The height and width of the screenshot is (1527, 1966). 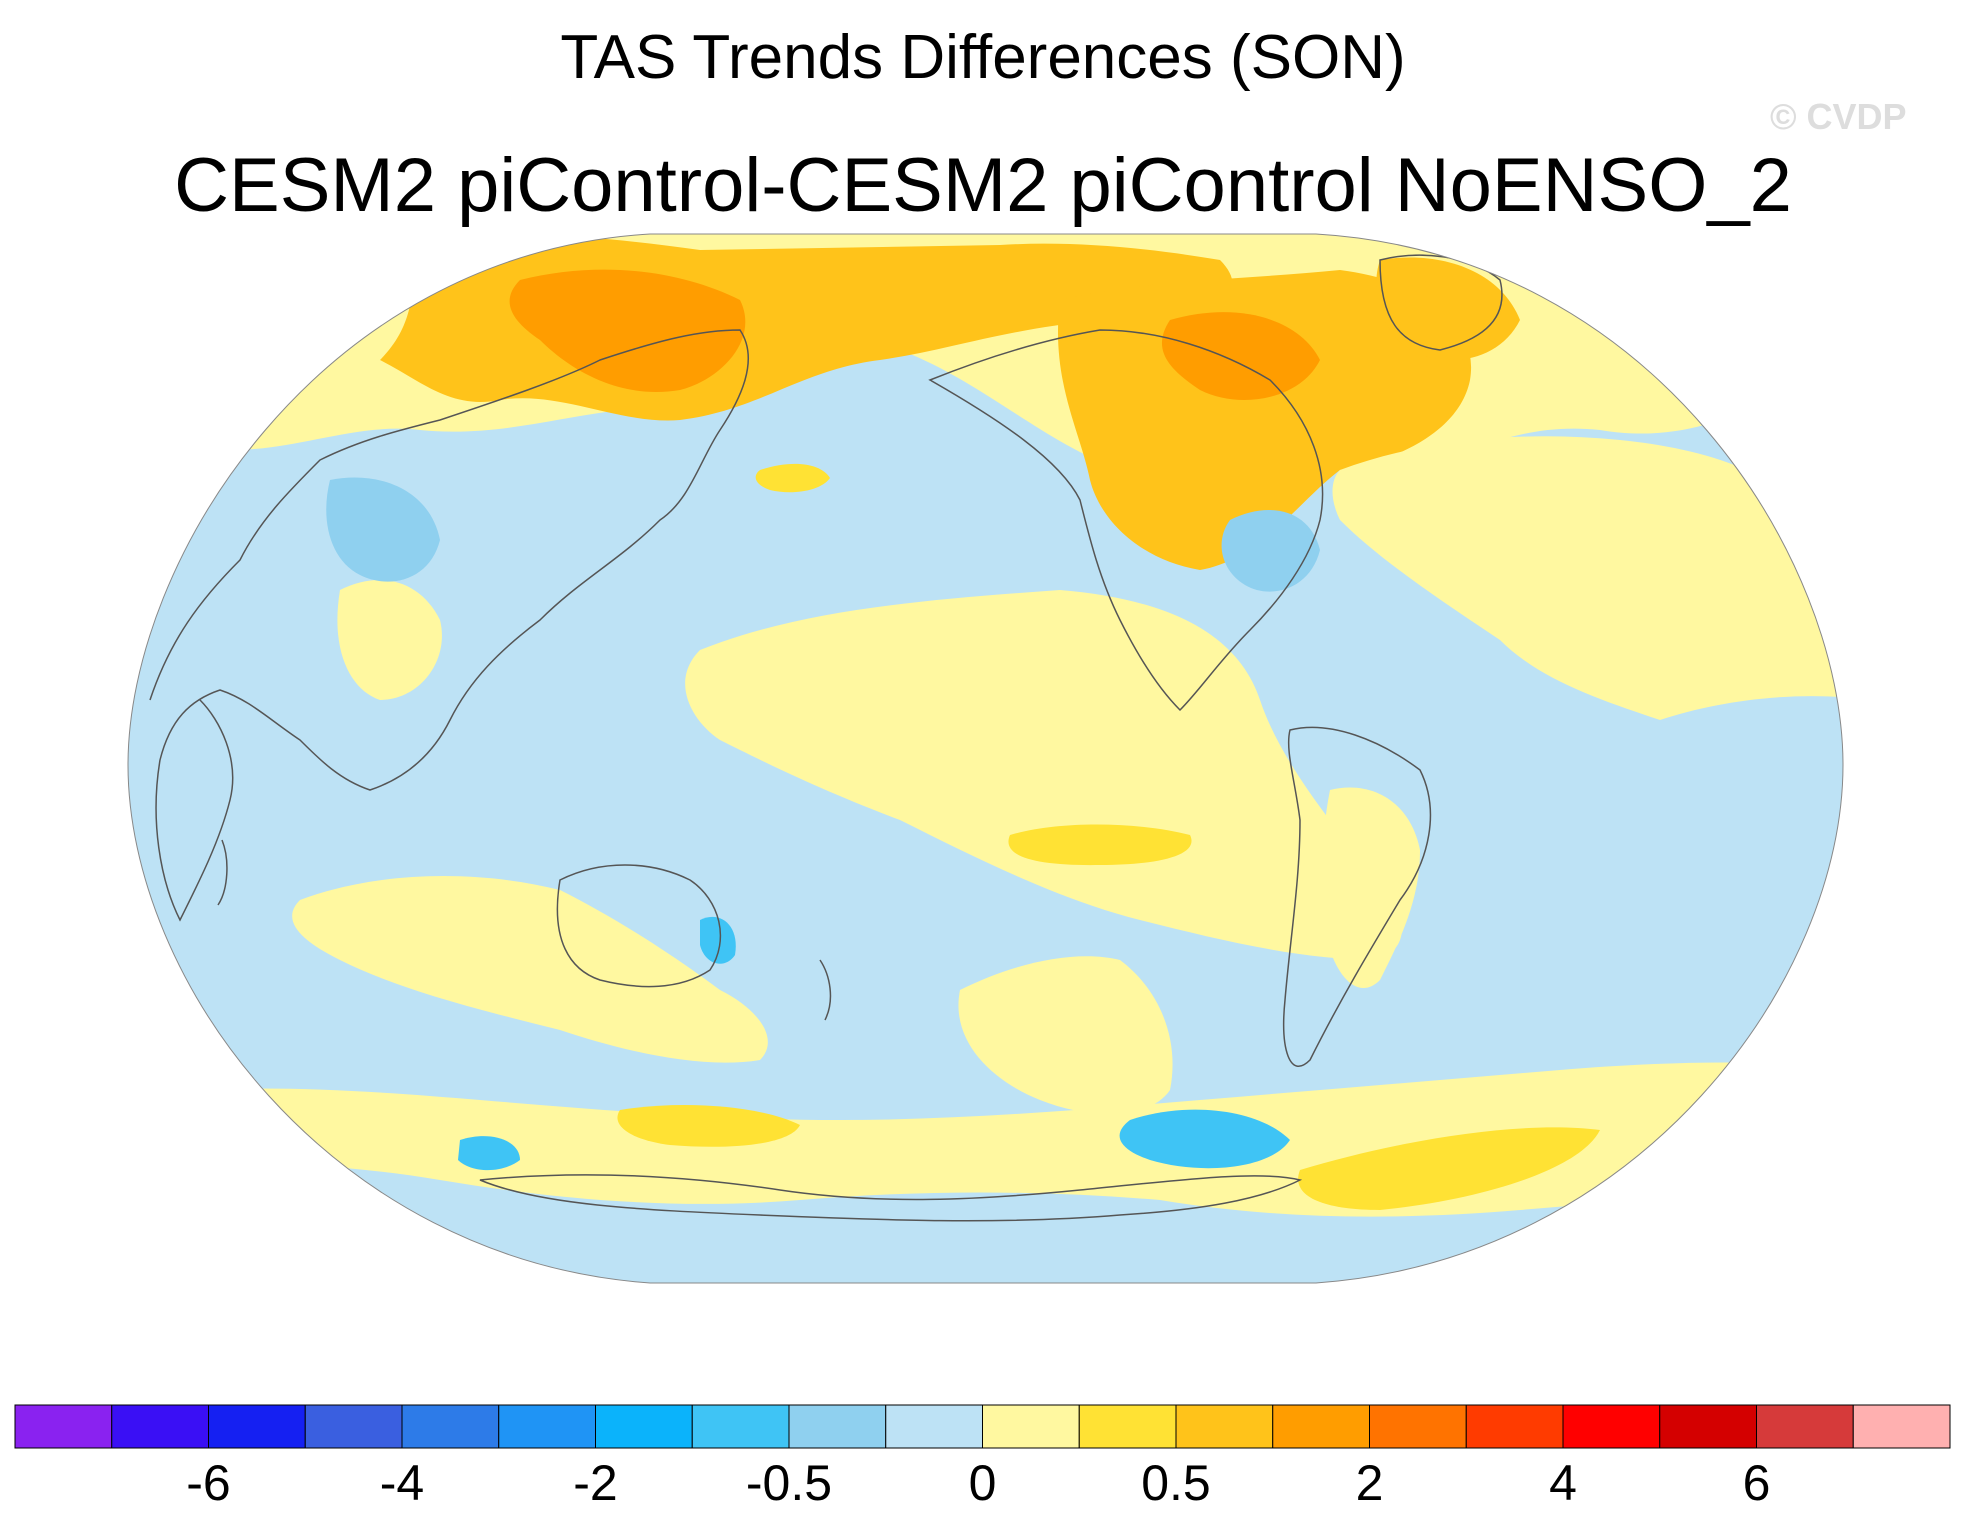 I want to click on coastline-new-zealand, so click(x=825, y=990).